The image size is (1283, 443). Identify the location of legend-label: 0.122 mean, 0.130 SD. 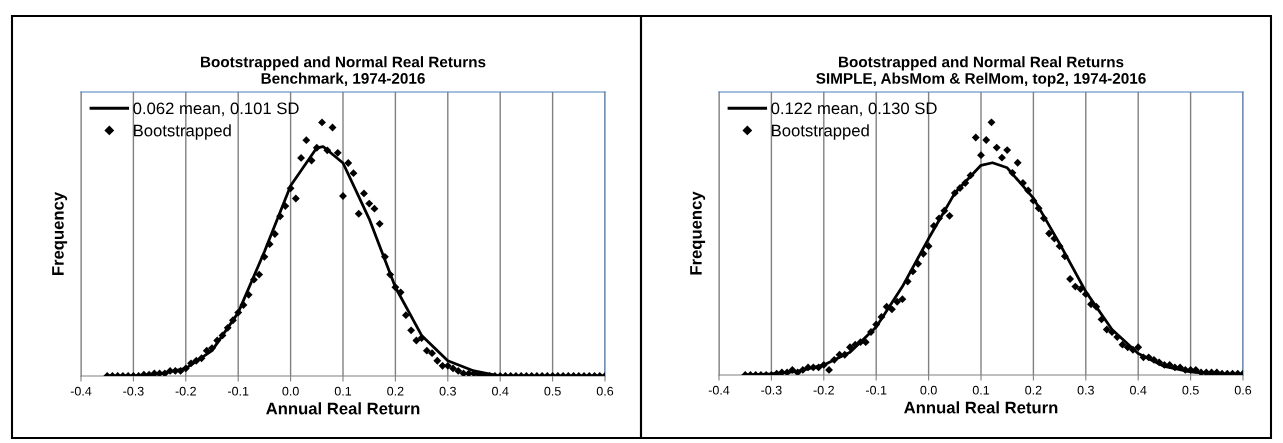
(854, 109).